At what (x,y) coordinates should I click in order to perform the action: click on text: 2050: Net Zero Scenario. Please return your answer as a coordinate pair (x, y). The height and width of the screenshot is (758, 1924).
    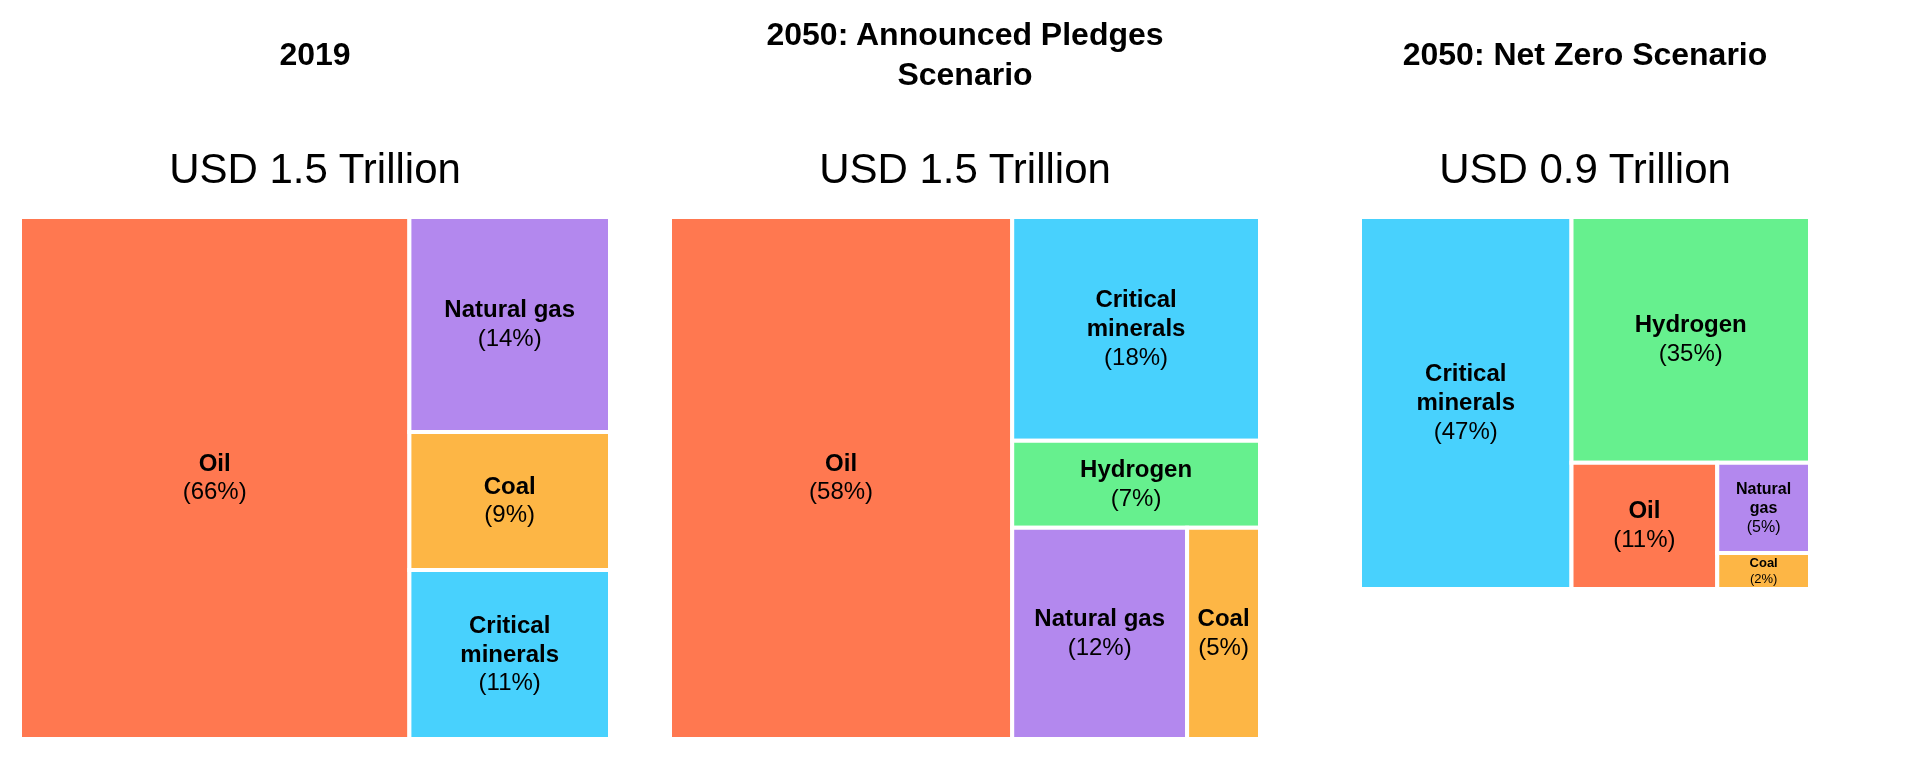
    Looking at the image, I should click on (1585, 54).